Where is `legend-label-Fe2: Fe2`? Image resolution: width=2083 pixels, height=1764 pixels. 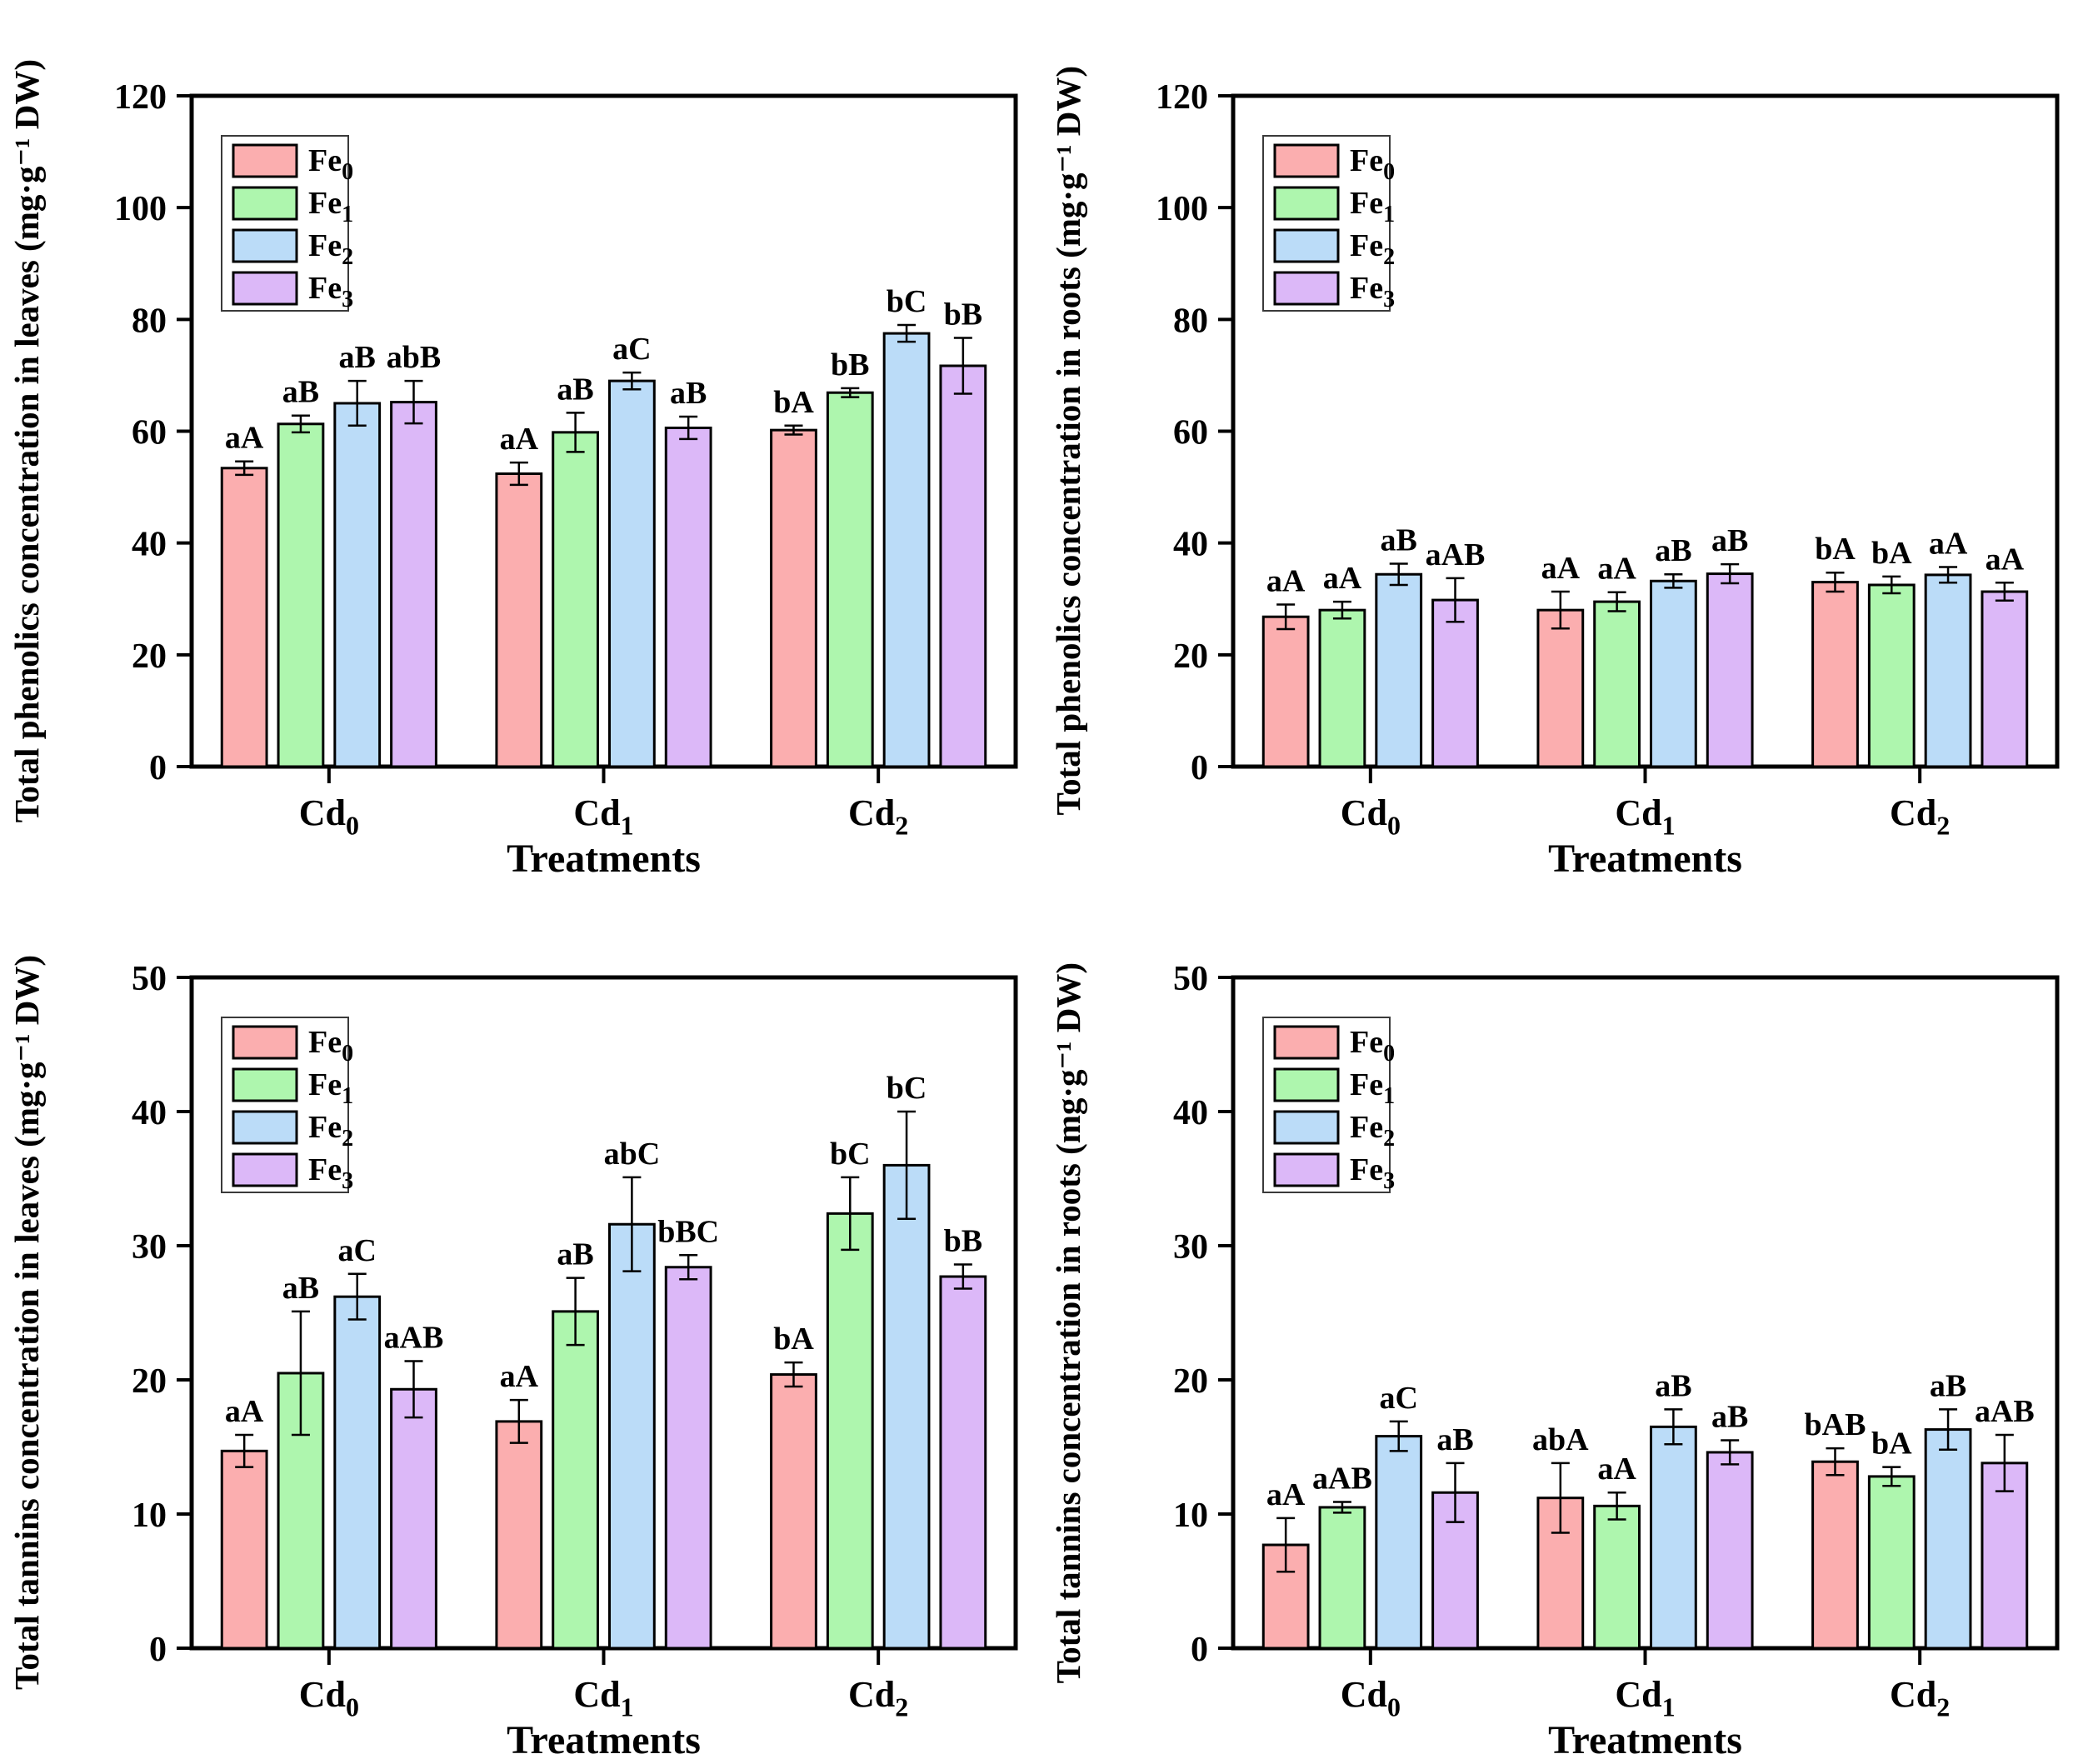 legend-label-Fe2: Fe2 is located at coordinates (1373, 1131).